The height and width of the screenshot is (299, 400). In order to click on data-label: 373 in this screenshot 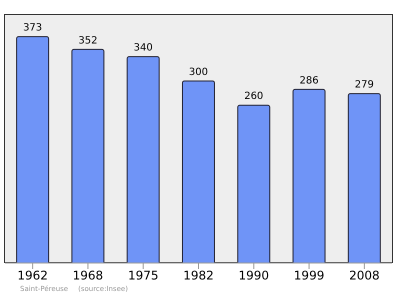, I will do `click(32, 28)`.